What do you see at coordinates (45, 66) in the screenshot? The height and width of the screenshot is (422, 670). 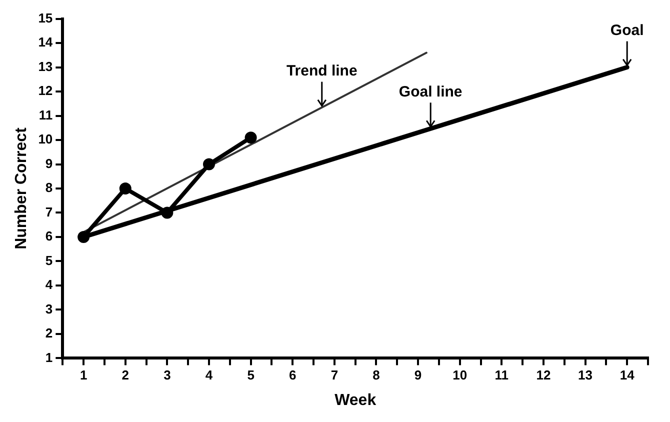 I see `y-tick-label: 13` at bounding box center [45, 66].